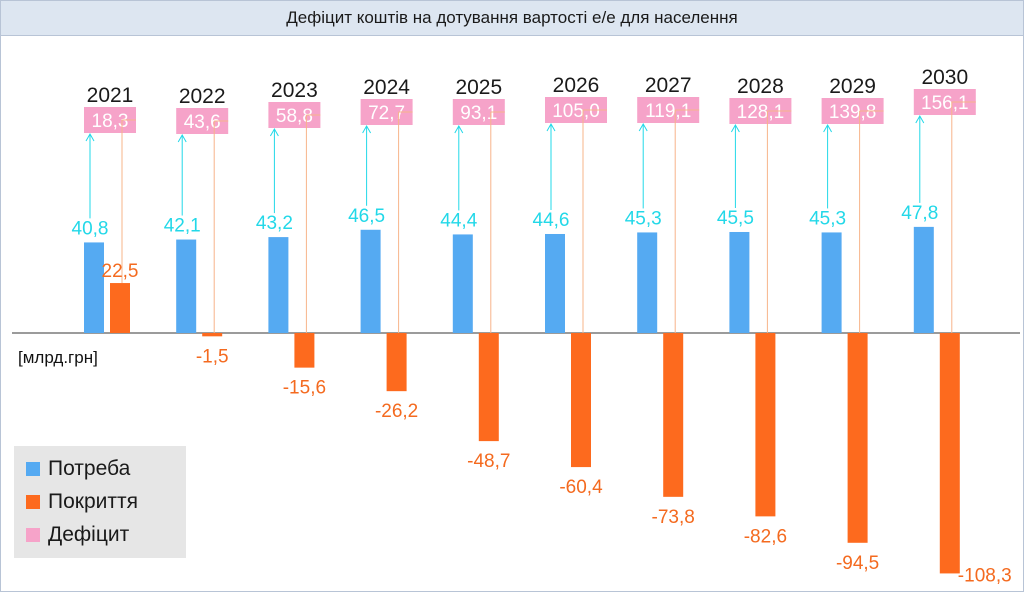 The height and width of the screenshot is (592, 1024). I want to click on year-label-2023: 2023, so click(294, 90).